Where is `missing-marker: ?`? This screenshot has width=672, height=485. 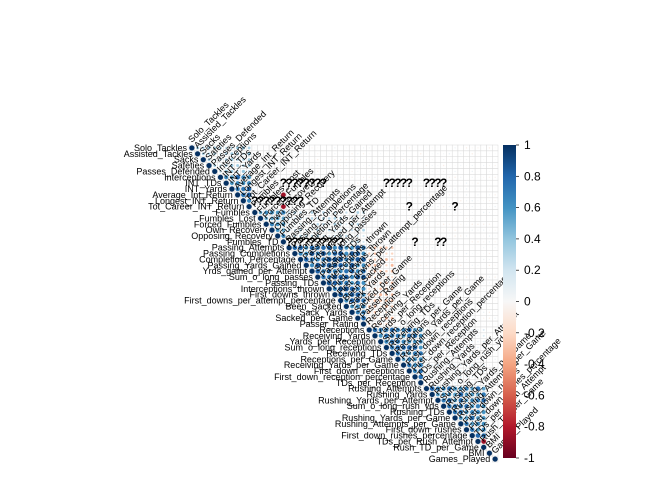 missing-marker: ? is located at coordinates (409, 183).